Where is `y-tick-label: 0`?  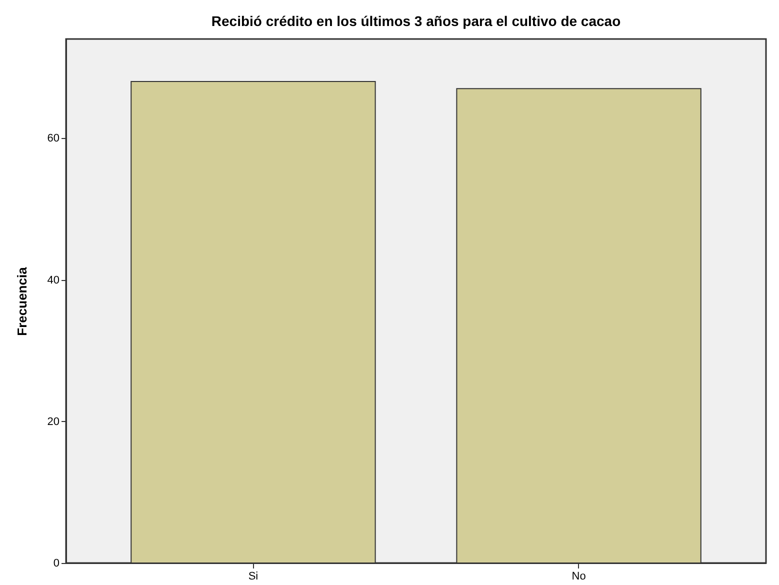 y-tick-label: 0 is located at coordinates (56, 564).